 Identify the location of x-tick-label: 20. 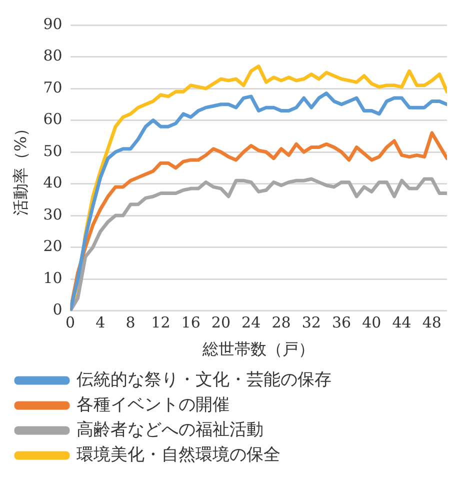
(221, 323).